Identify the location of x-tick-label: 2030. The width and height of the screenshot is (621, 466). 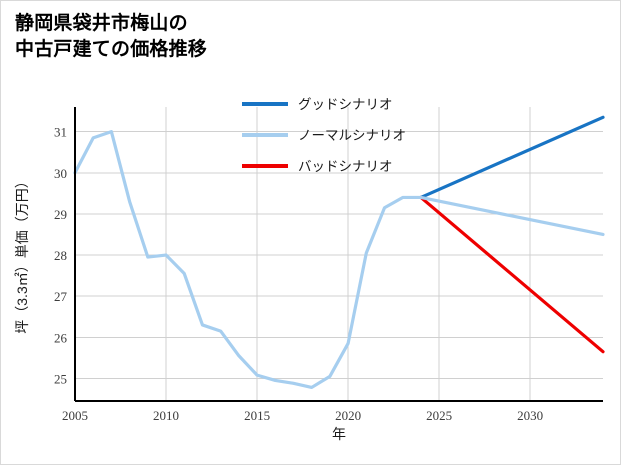
(530, 415).